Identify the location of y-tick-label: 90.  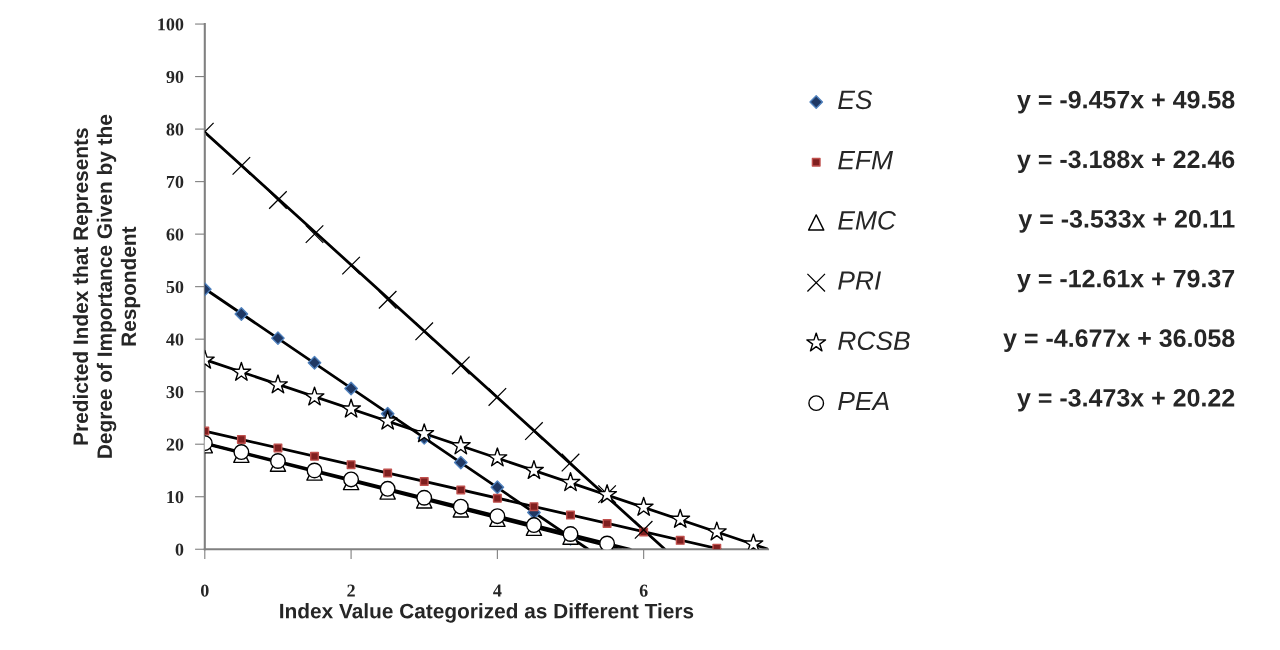
(175, 77).